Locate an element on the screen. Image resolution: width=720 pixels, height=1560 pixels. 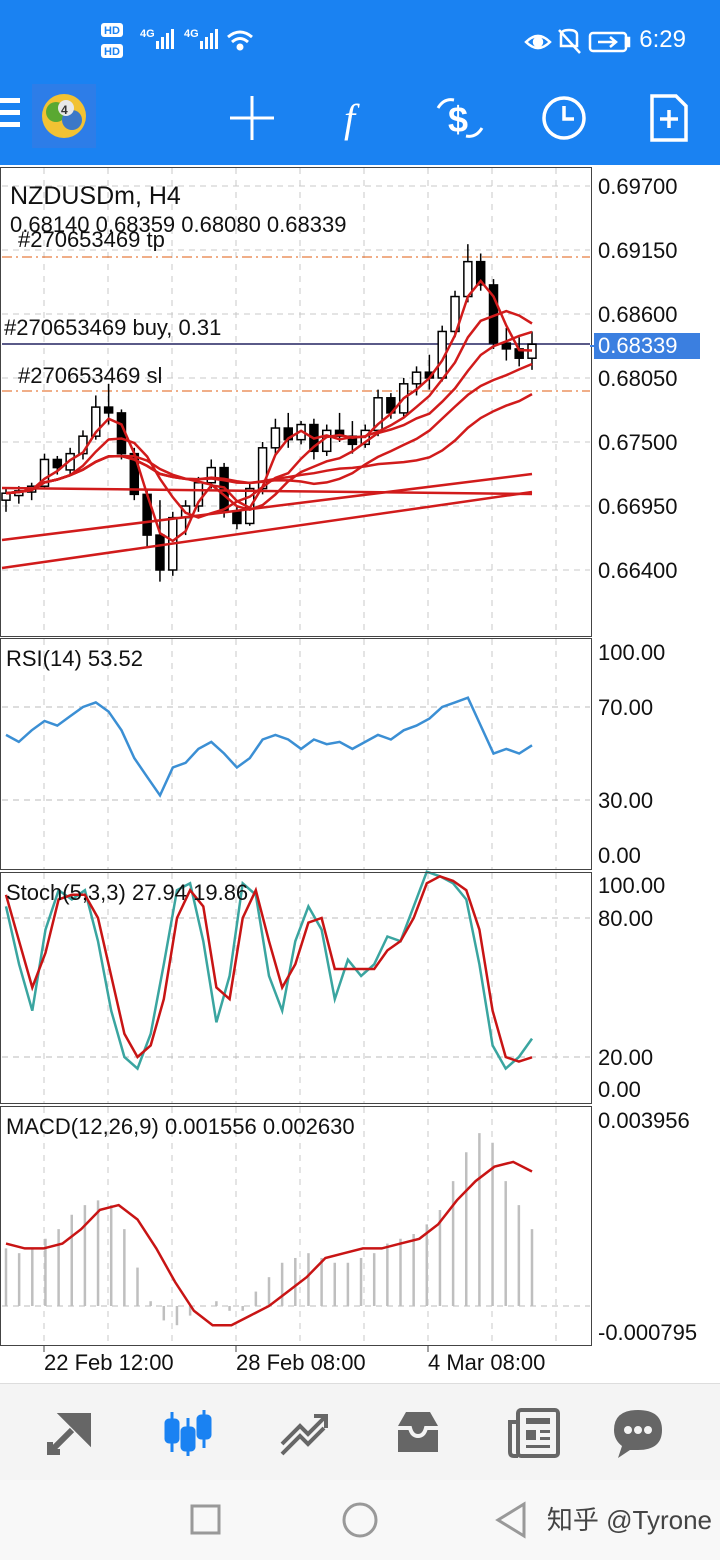
rsi-panel is located at coordinates (296, 754).